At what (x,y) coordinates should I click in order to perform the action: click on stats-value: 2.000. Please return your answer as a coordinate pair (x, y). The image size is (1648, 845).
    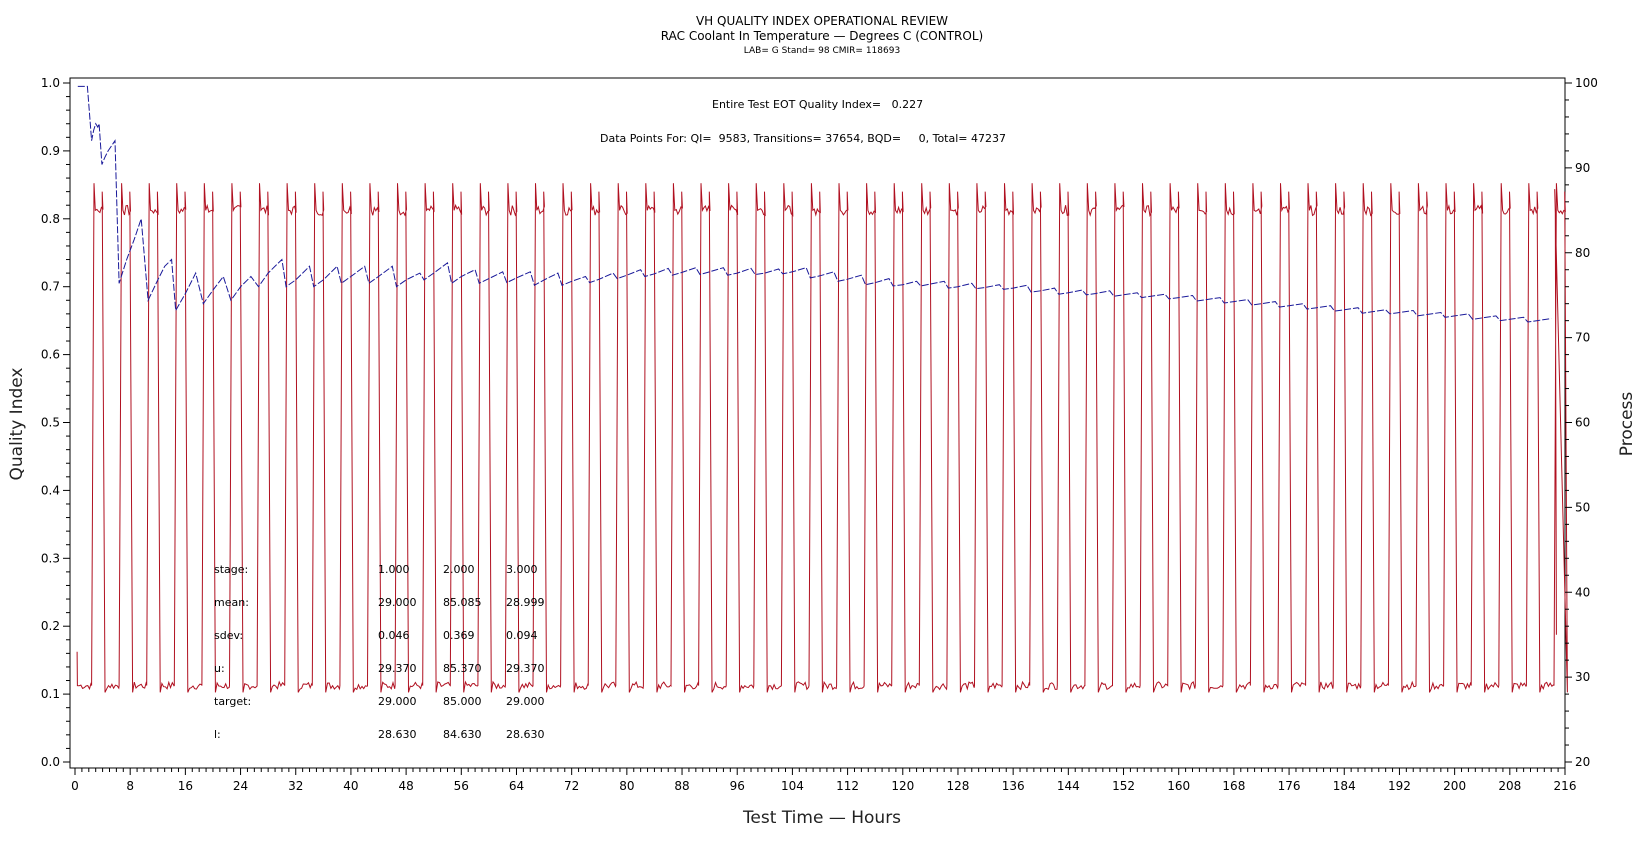
    Looking at the image, I should click on (459, 569).